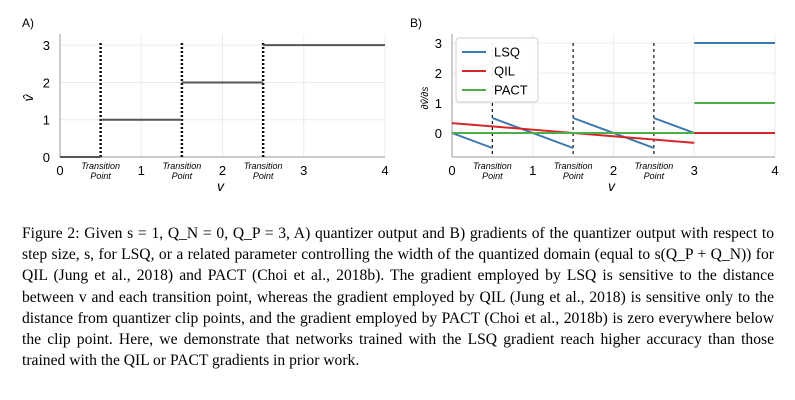  I want to click on panel-letter: A), so click(28, 23).